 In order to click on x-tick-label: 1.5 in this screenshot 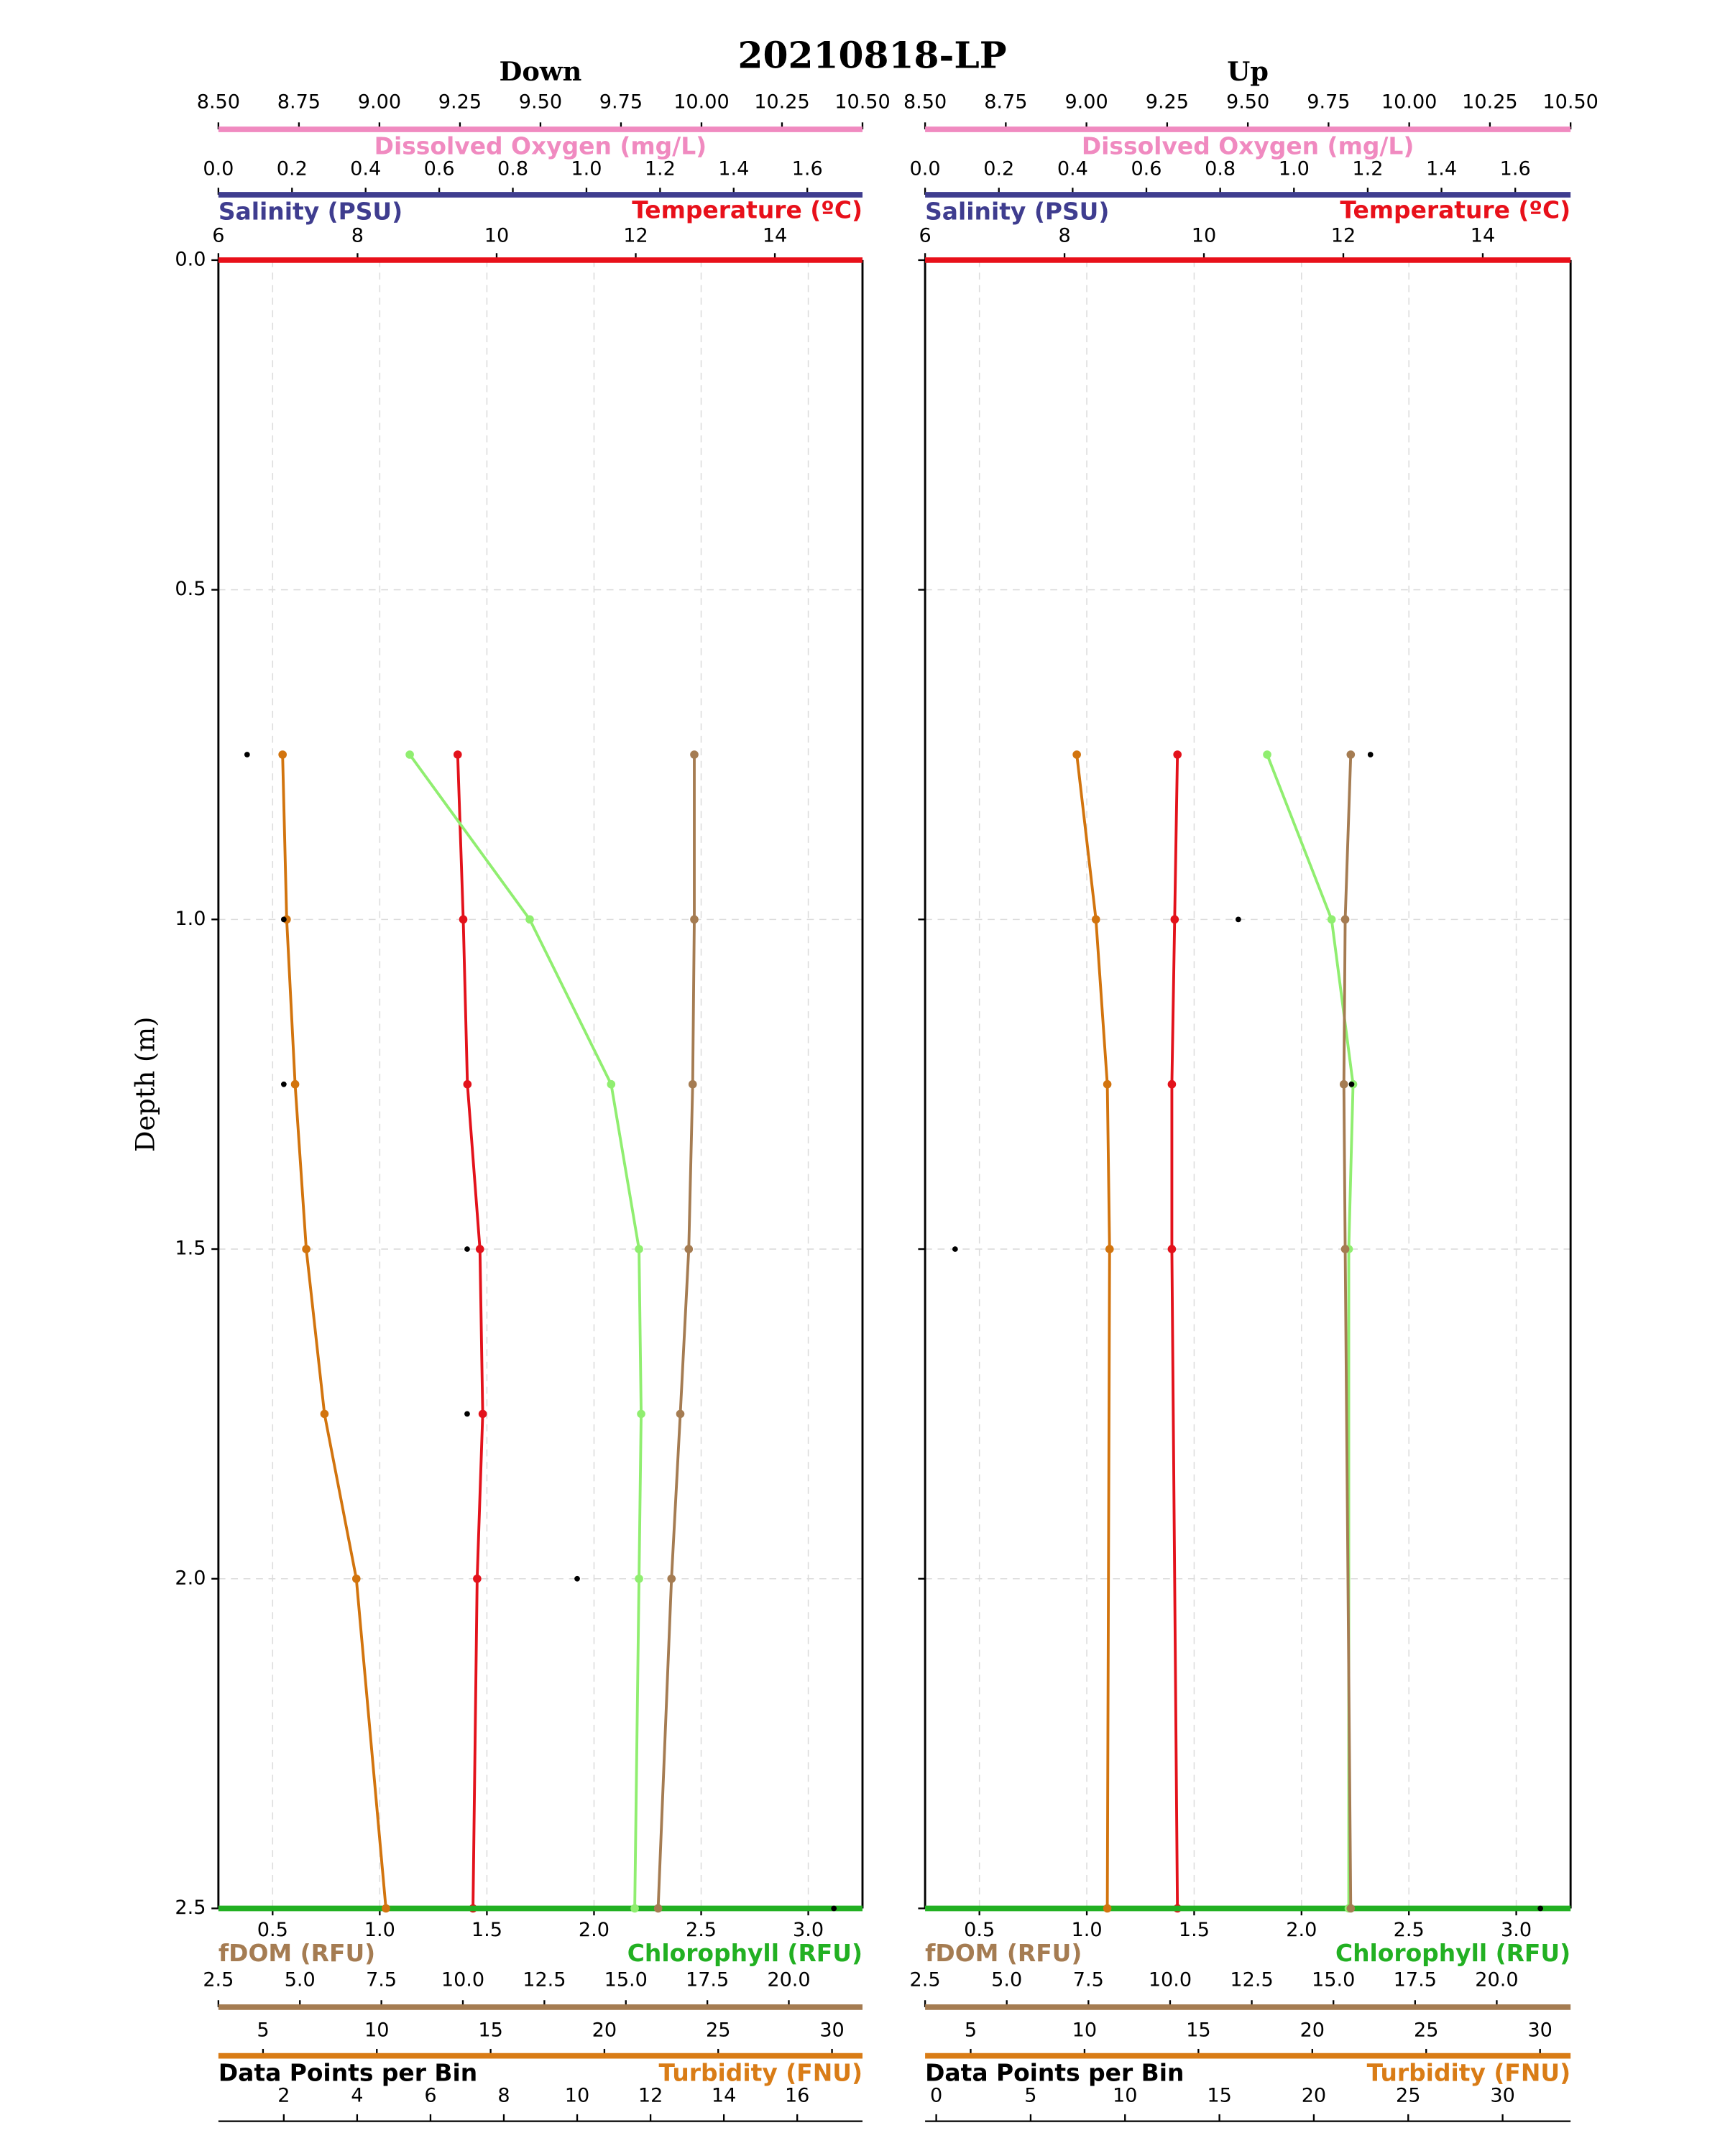, I will do `click(1194, 1930)`.